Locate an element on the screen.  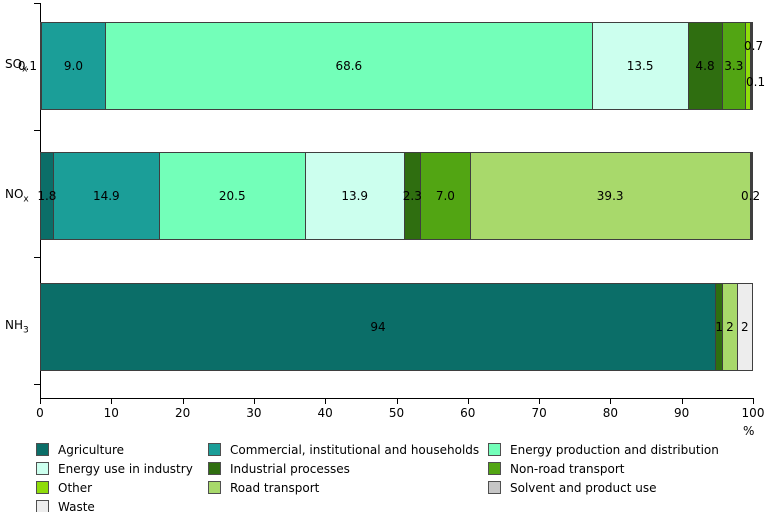
x-axis-tick-label-60: 60 is located at coordinates (468, 413).